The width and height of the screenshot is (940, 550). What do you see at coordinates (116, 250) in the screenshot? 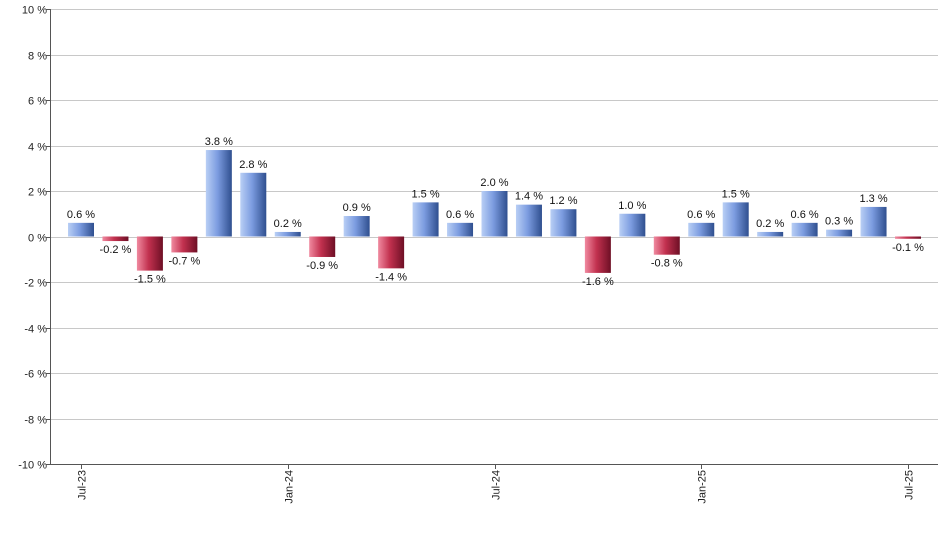
I see `bar-data-label: -0.2 %` at bounding box center [116, 250].